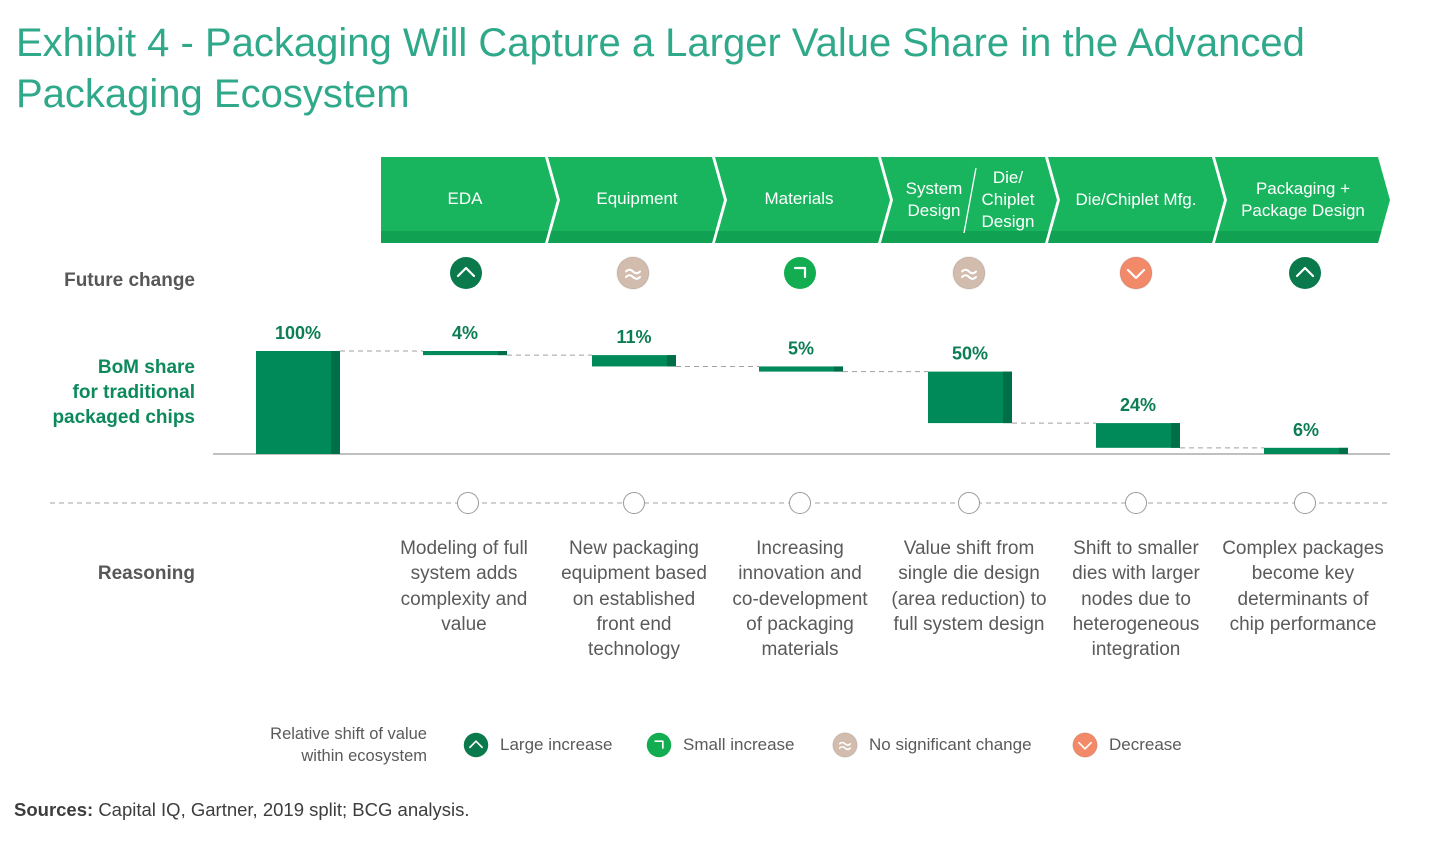  What do you see at coordinates (146, 367) in the screenshot?
I see `bom-share-label-line-1: BoM share` at bounding box center [146, 367].